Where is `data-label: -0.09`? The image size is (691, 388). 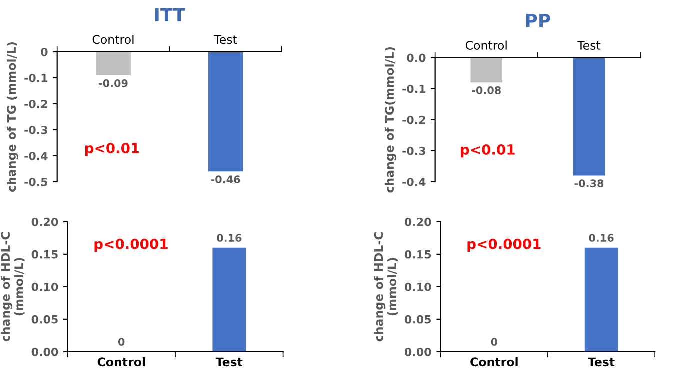
data-label: -0.09 is located at coordinates (113, 83).